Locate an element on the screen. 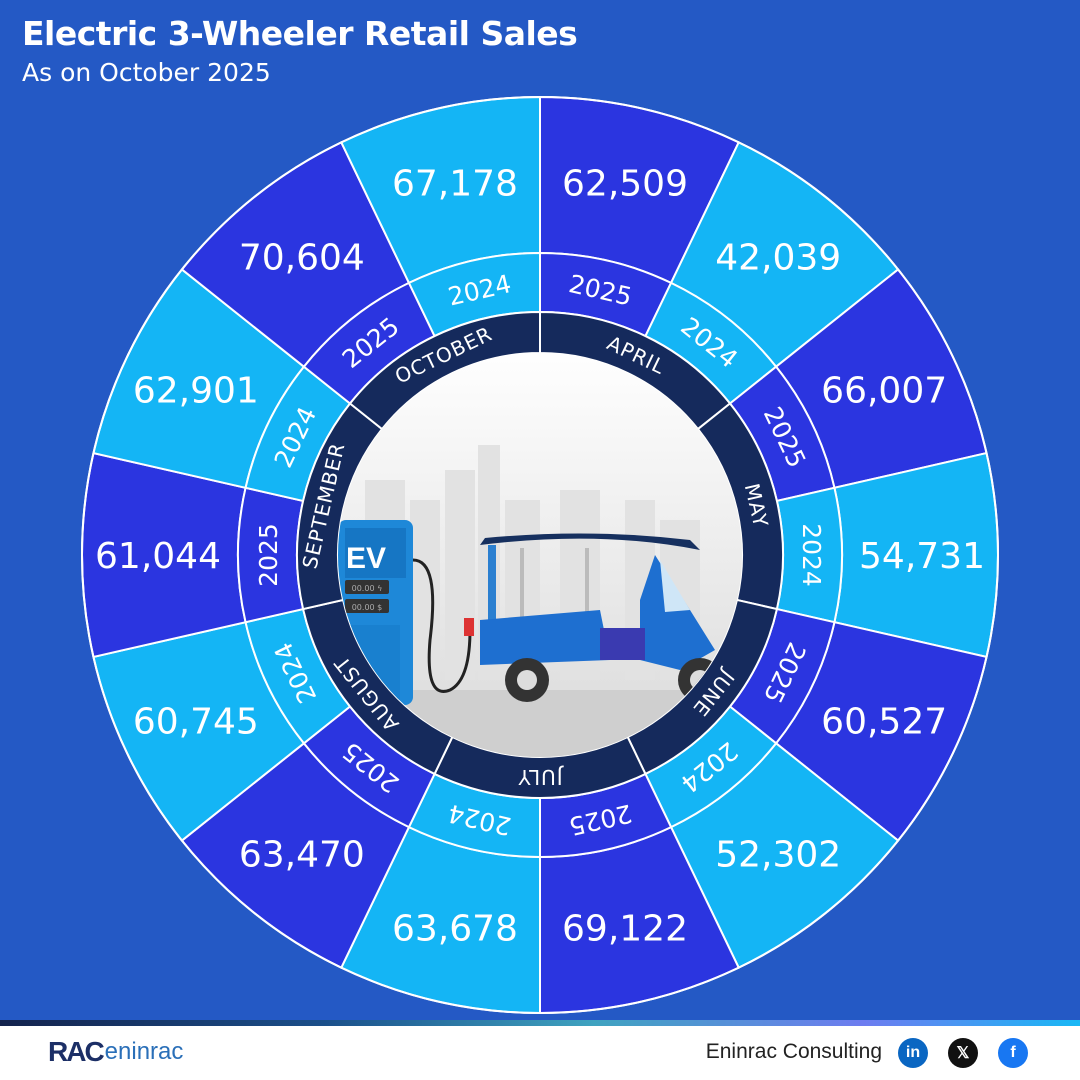 The image size is (1080, 1080). brand-name: Eninrac Consulting is located at coordinates (793, 1051).